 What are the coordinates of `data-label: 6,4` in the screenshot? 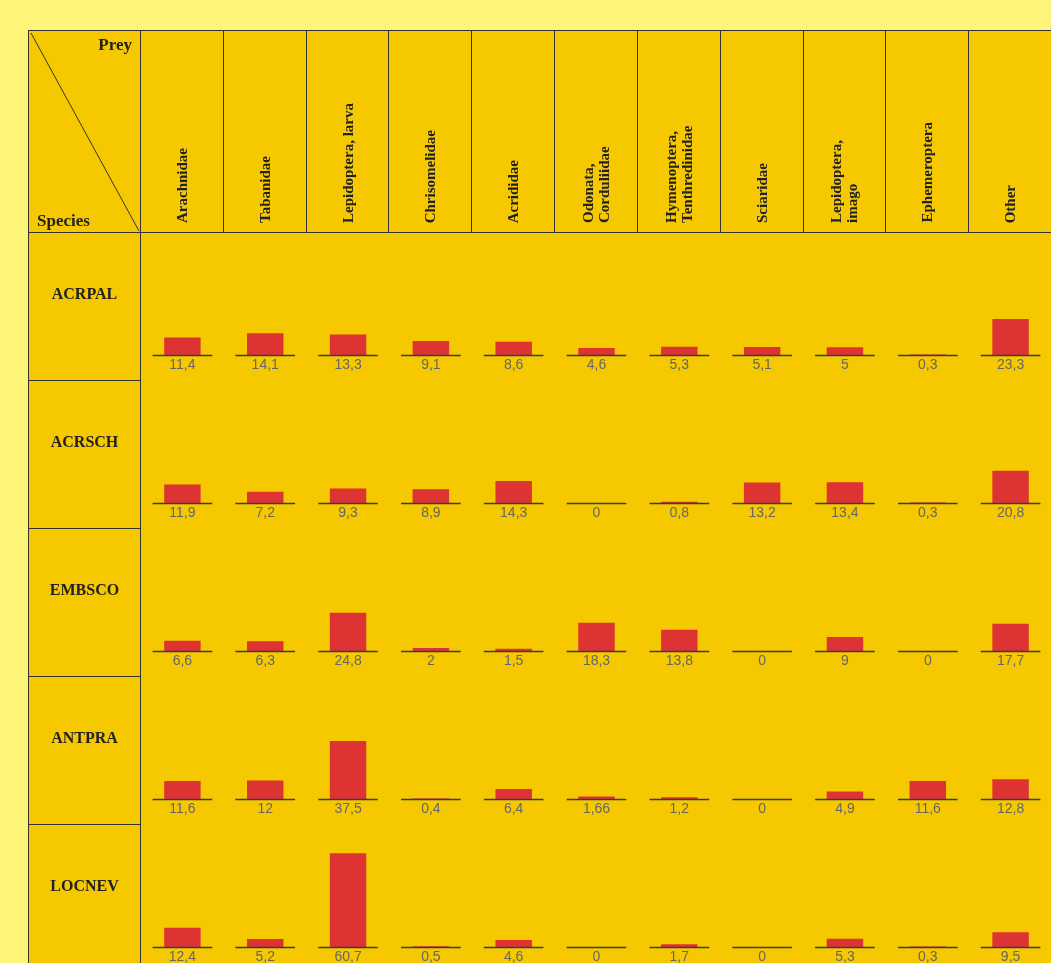 It's located at (513, 807).